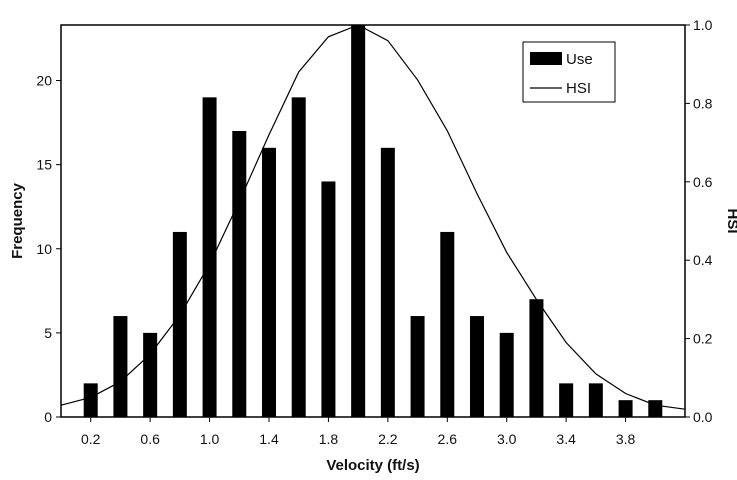 This screenshot has height=480, width=737. What do you see at coordinates (44, 249) in the screenshot?
I see `y-tick-label: 10` at bounding box center [44, 249].